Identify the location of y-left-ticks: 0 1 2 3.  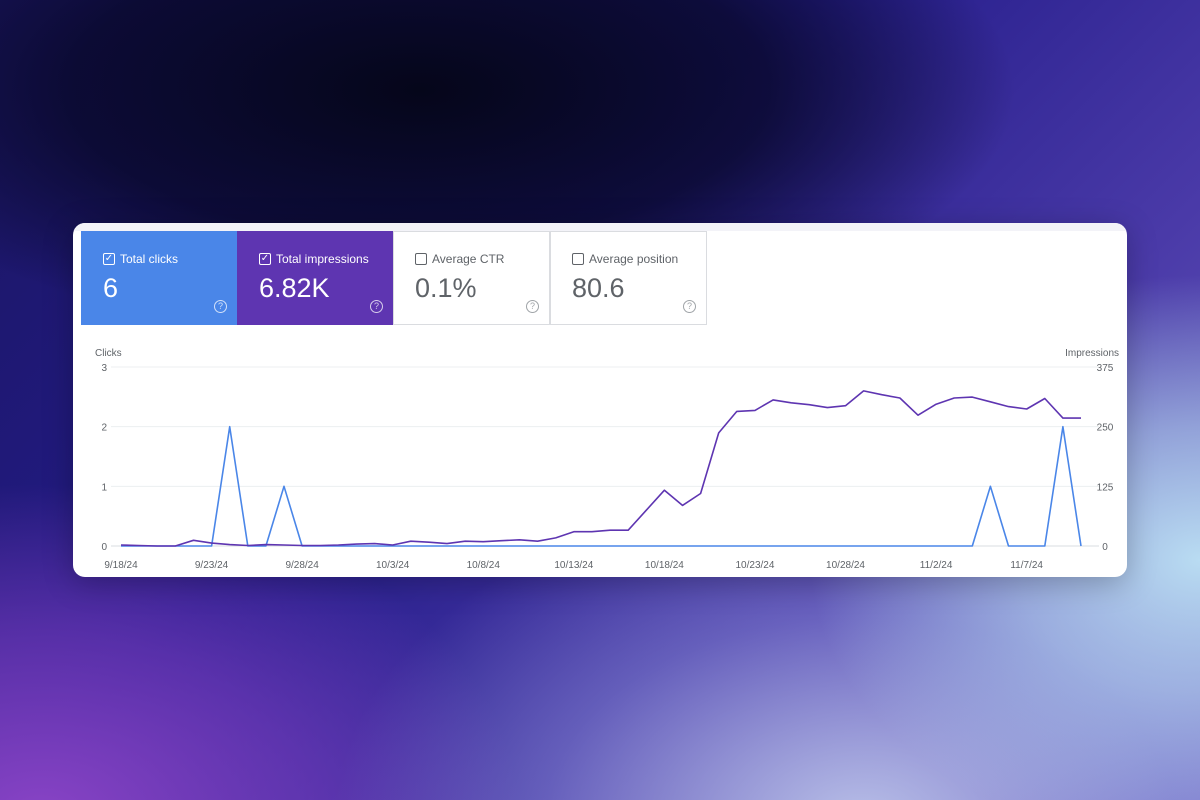
(104, 458).